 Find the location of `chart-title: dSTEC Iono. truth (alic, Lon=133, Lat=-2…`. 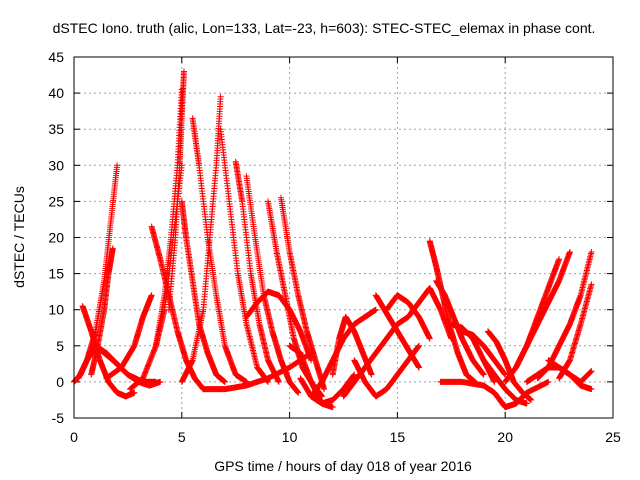

chart-title: dSTEC Iono. truth (alic, Lon=133, Lat=-2… is located at coordinates (324, 28).